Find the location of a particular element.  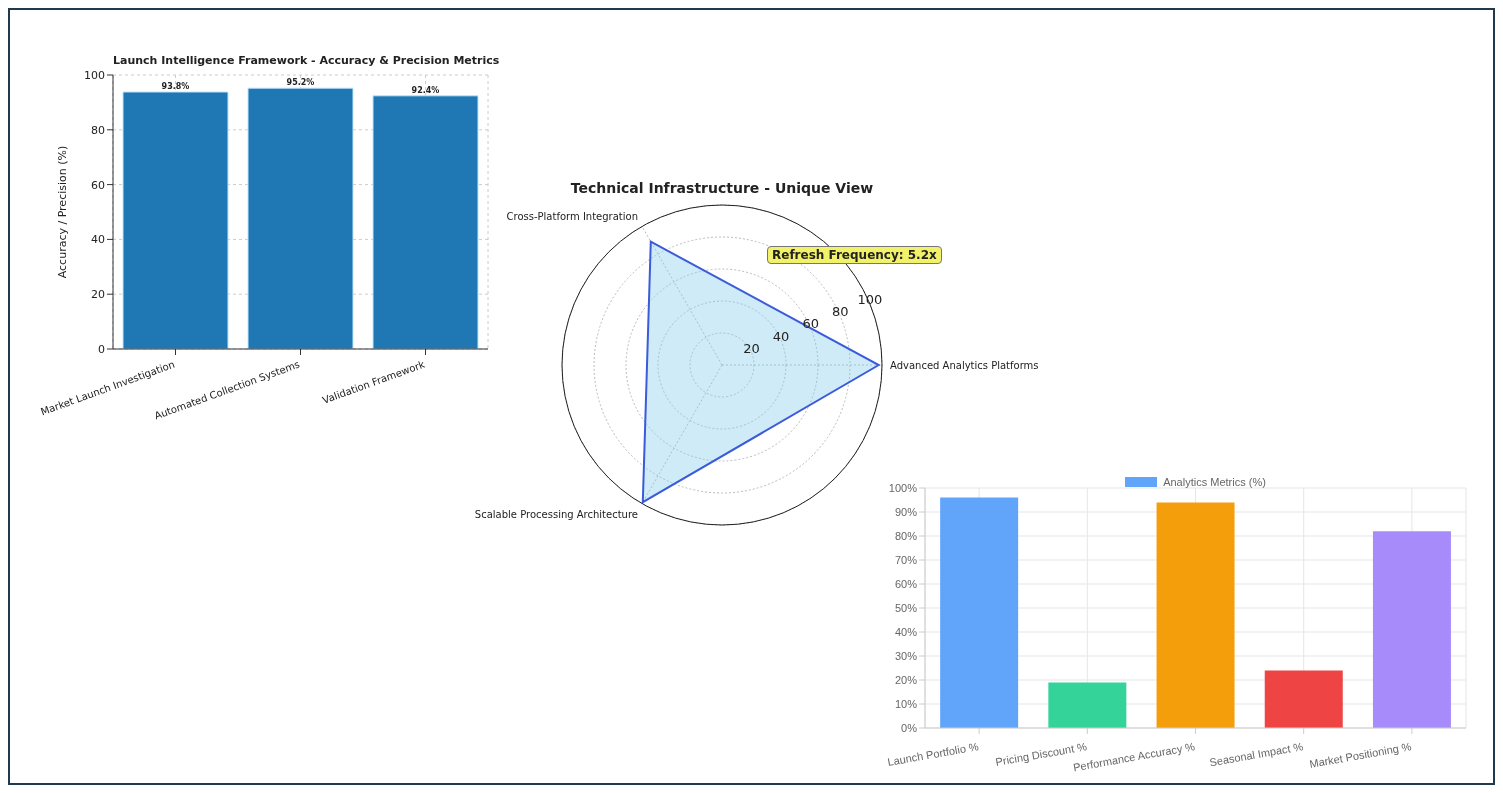

y-tick-label: 0 is located at coordinates (101, 349).